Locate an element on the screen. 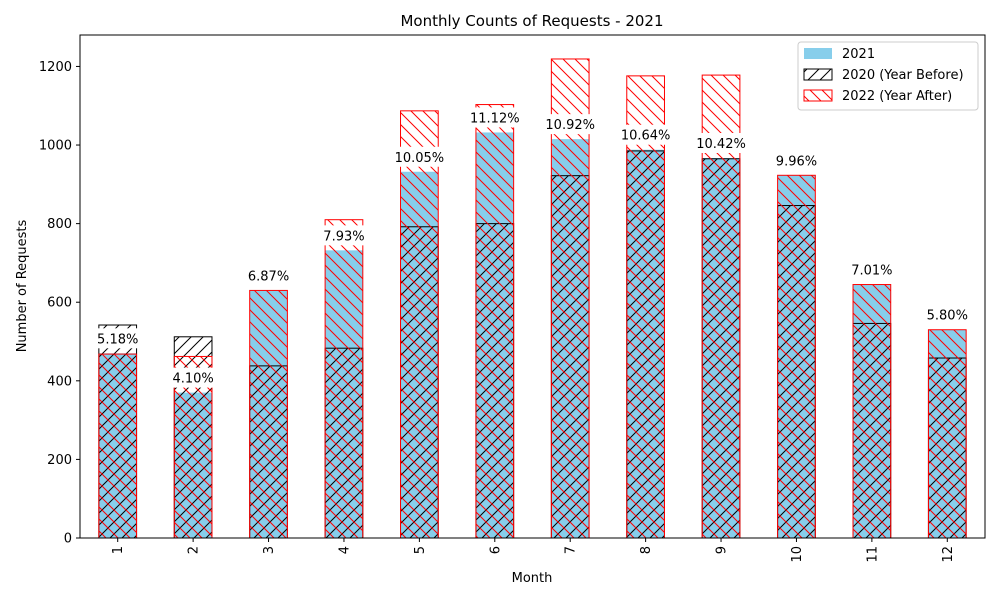 The width and height of the screenshot is (1000, 604). legend-label-2021: 2021 is located at coordinates (858, 54).